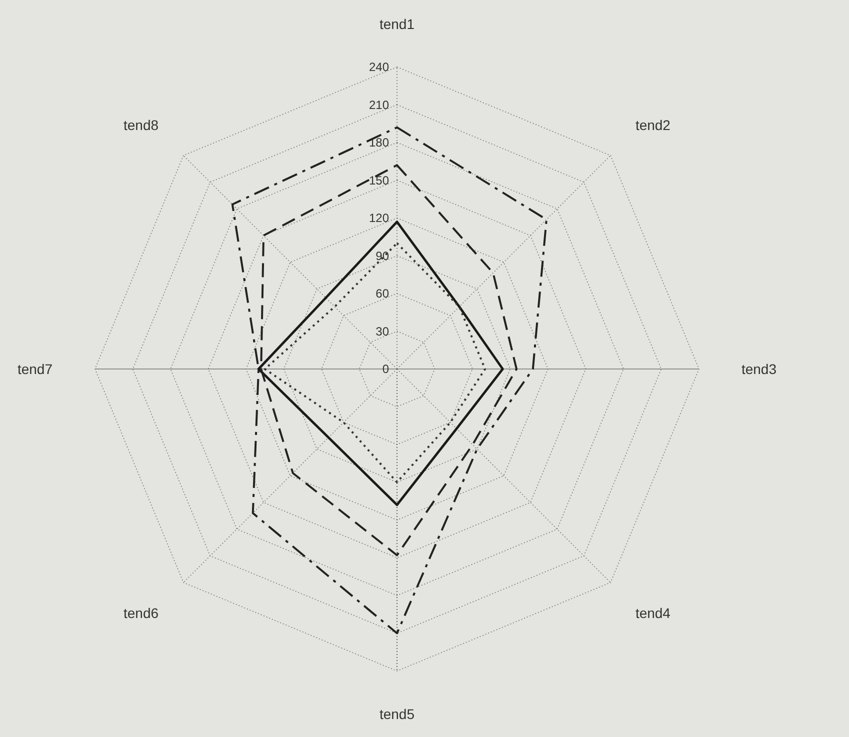 The height and width of the screenshot is (737, 849). I want to click on spoke-label: tend5, so click(397, 714).